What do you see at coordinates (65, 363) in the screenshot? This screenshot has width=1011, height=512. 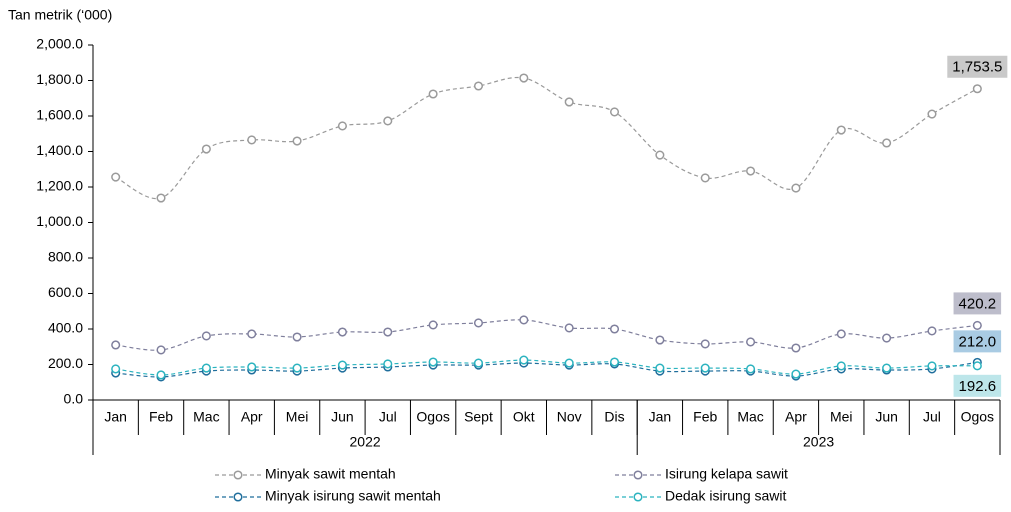 I see `y-tick-label: 200.0` at bounding box center [65, 363].